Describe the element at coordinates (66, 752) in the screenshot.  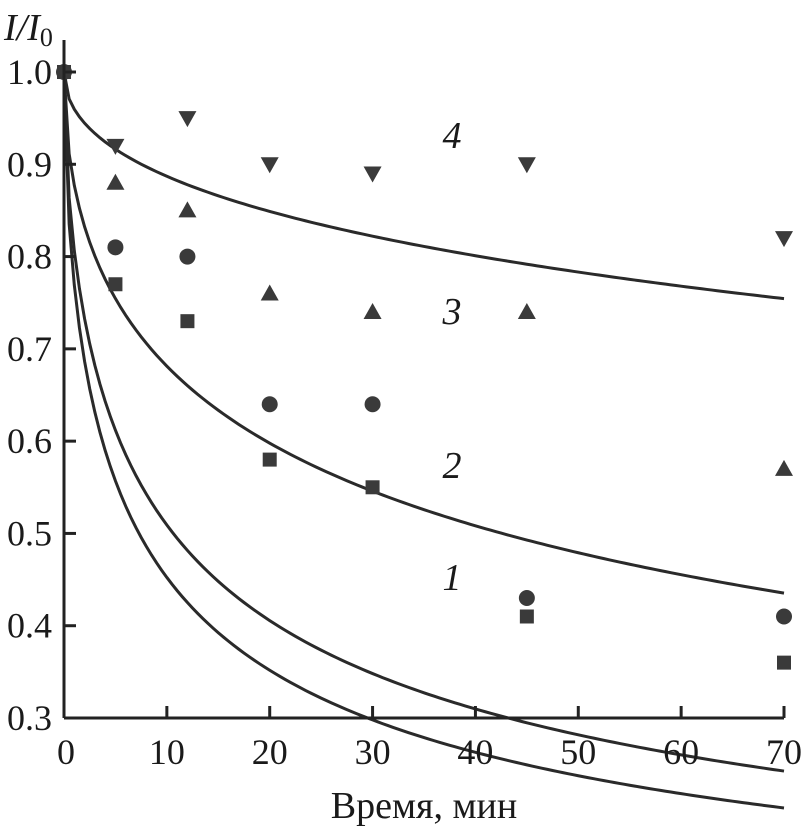
I see `x-tick-label: 0` at that location.